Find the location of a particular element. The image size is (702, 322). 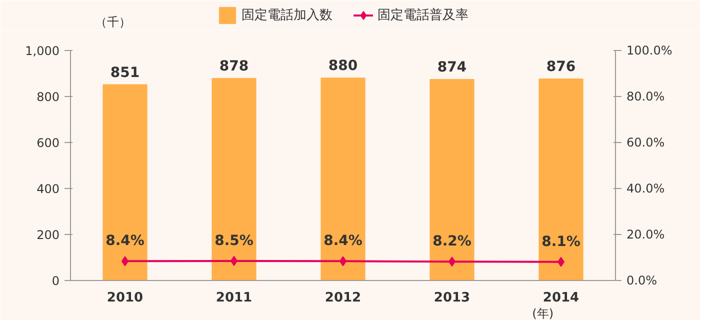

legend-label: 固定電話加入数 is located at coordinates (287, 15).